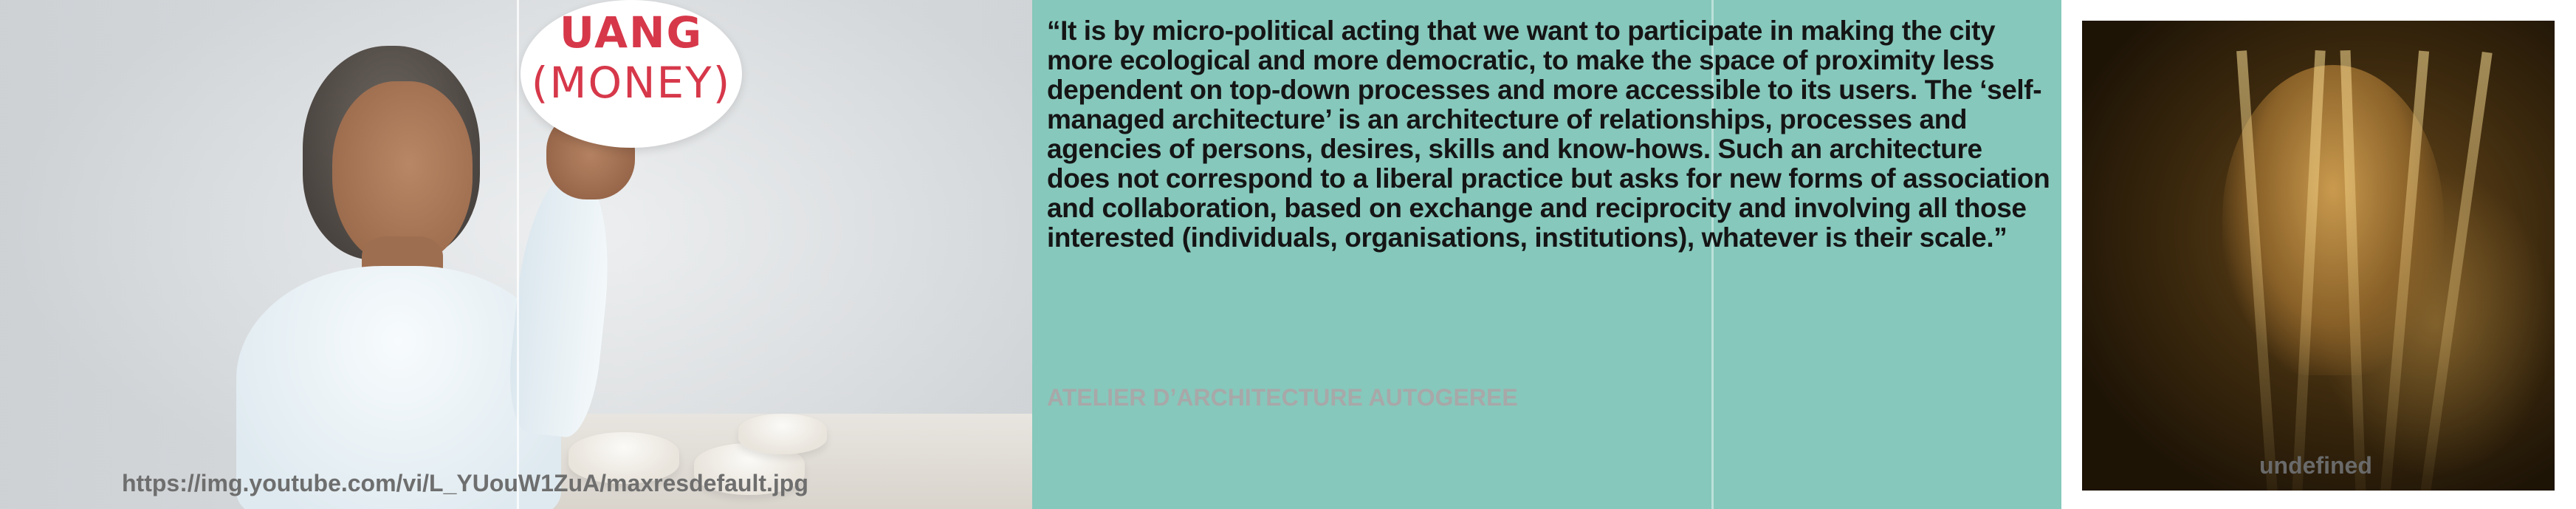  Describe the element at coordinates (631, 32) in the screenshot. I see `sign-text-line1: UANG` at that location.